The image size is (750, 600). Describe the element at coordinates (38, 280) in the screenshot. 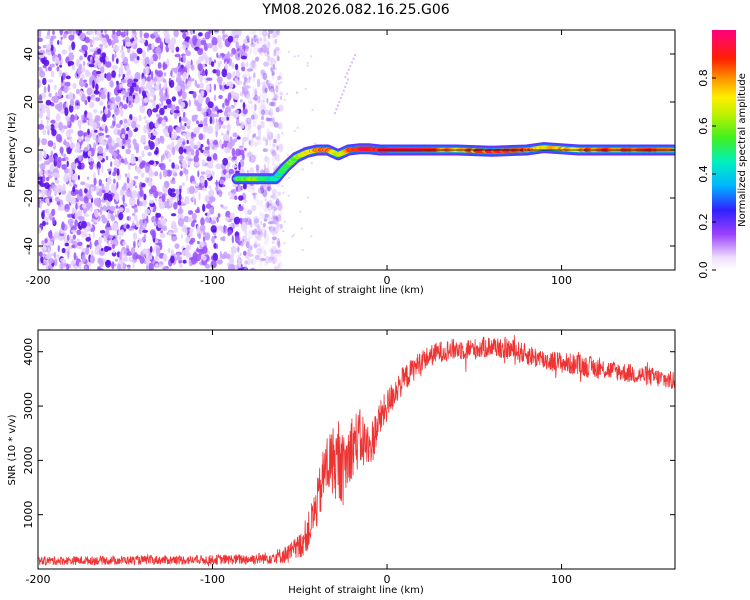

I see `spectrogram-x-tick-label: -200` at that location.